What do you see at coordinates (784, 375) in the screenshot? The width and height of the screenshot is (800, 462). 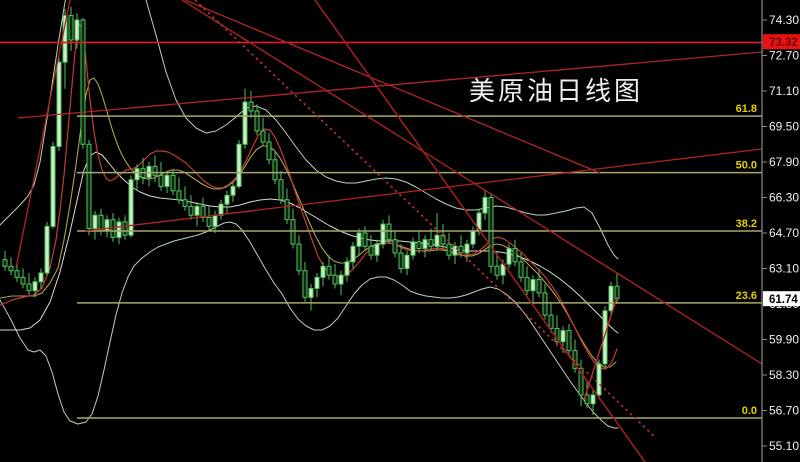 I see `axis-label: 58.30` at bounding box center [784, 375].